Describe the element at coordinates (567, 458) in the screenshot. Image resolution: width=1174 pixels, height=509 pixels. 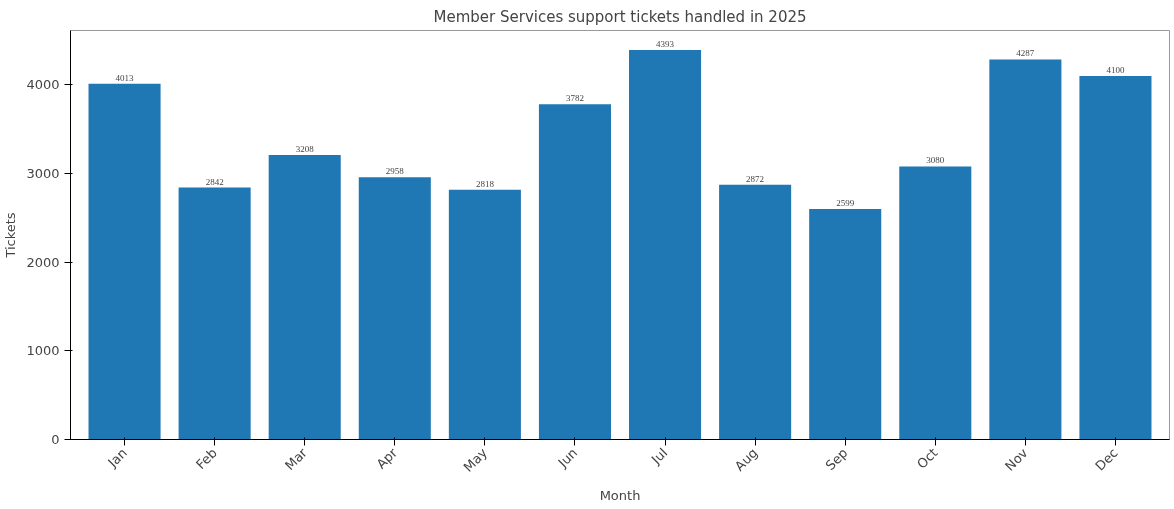
I see `x-tick-label: Jun` at that location.